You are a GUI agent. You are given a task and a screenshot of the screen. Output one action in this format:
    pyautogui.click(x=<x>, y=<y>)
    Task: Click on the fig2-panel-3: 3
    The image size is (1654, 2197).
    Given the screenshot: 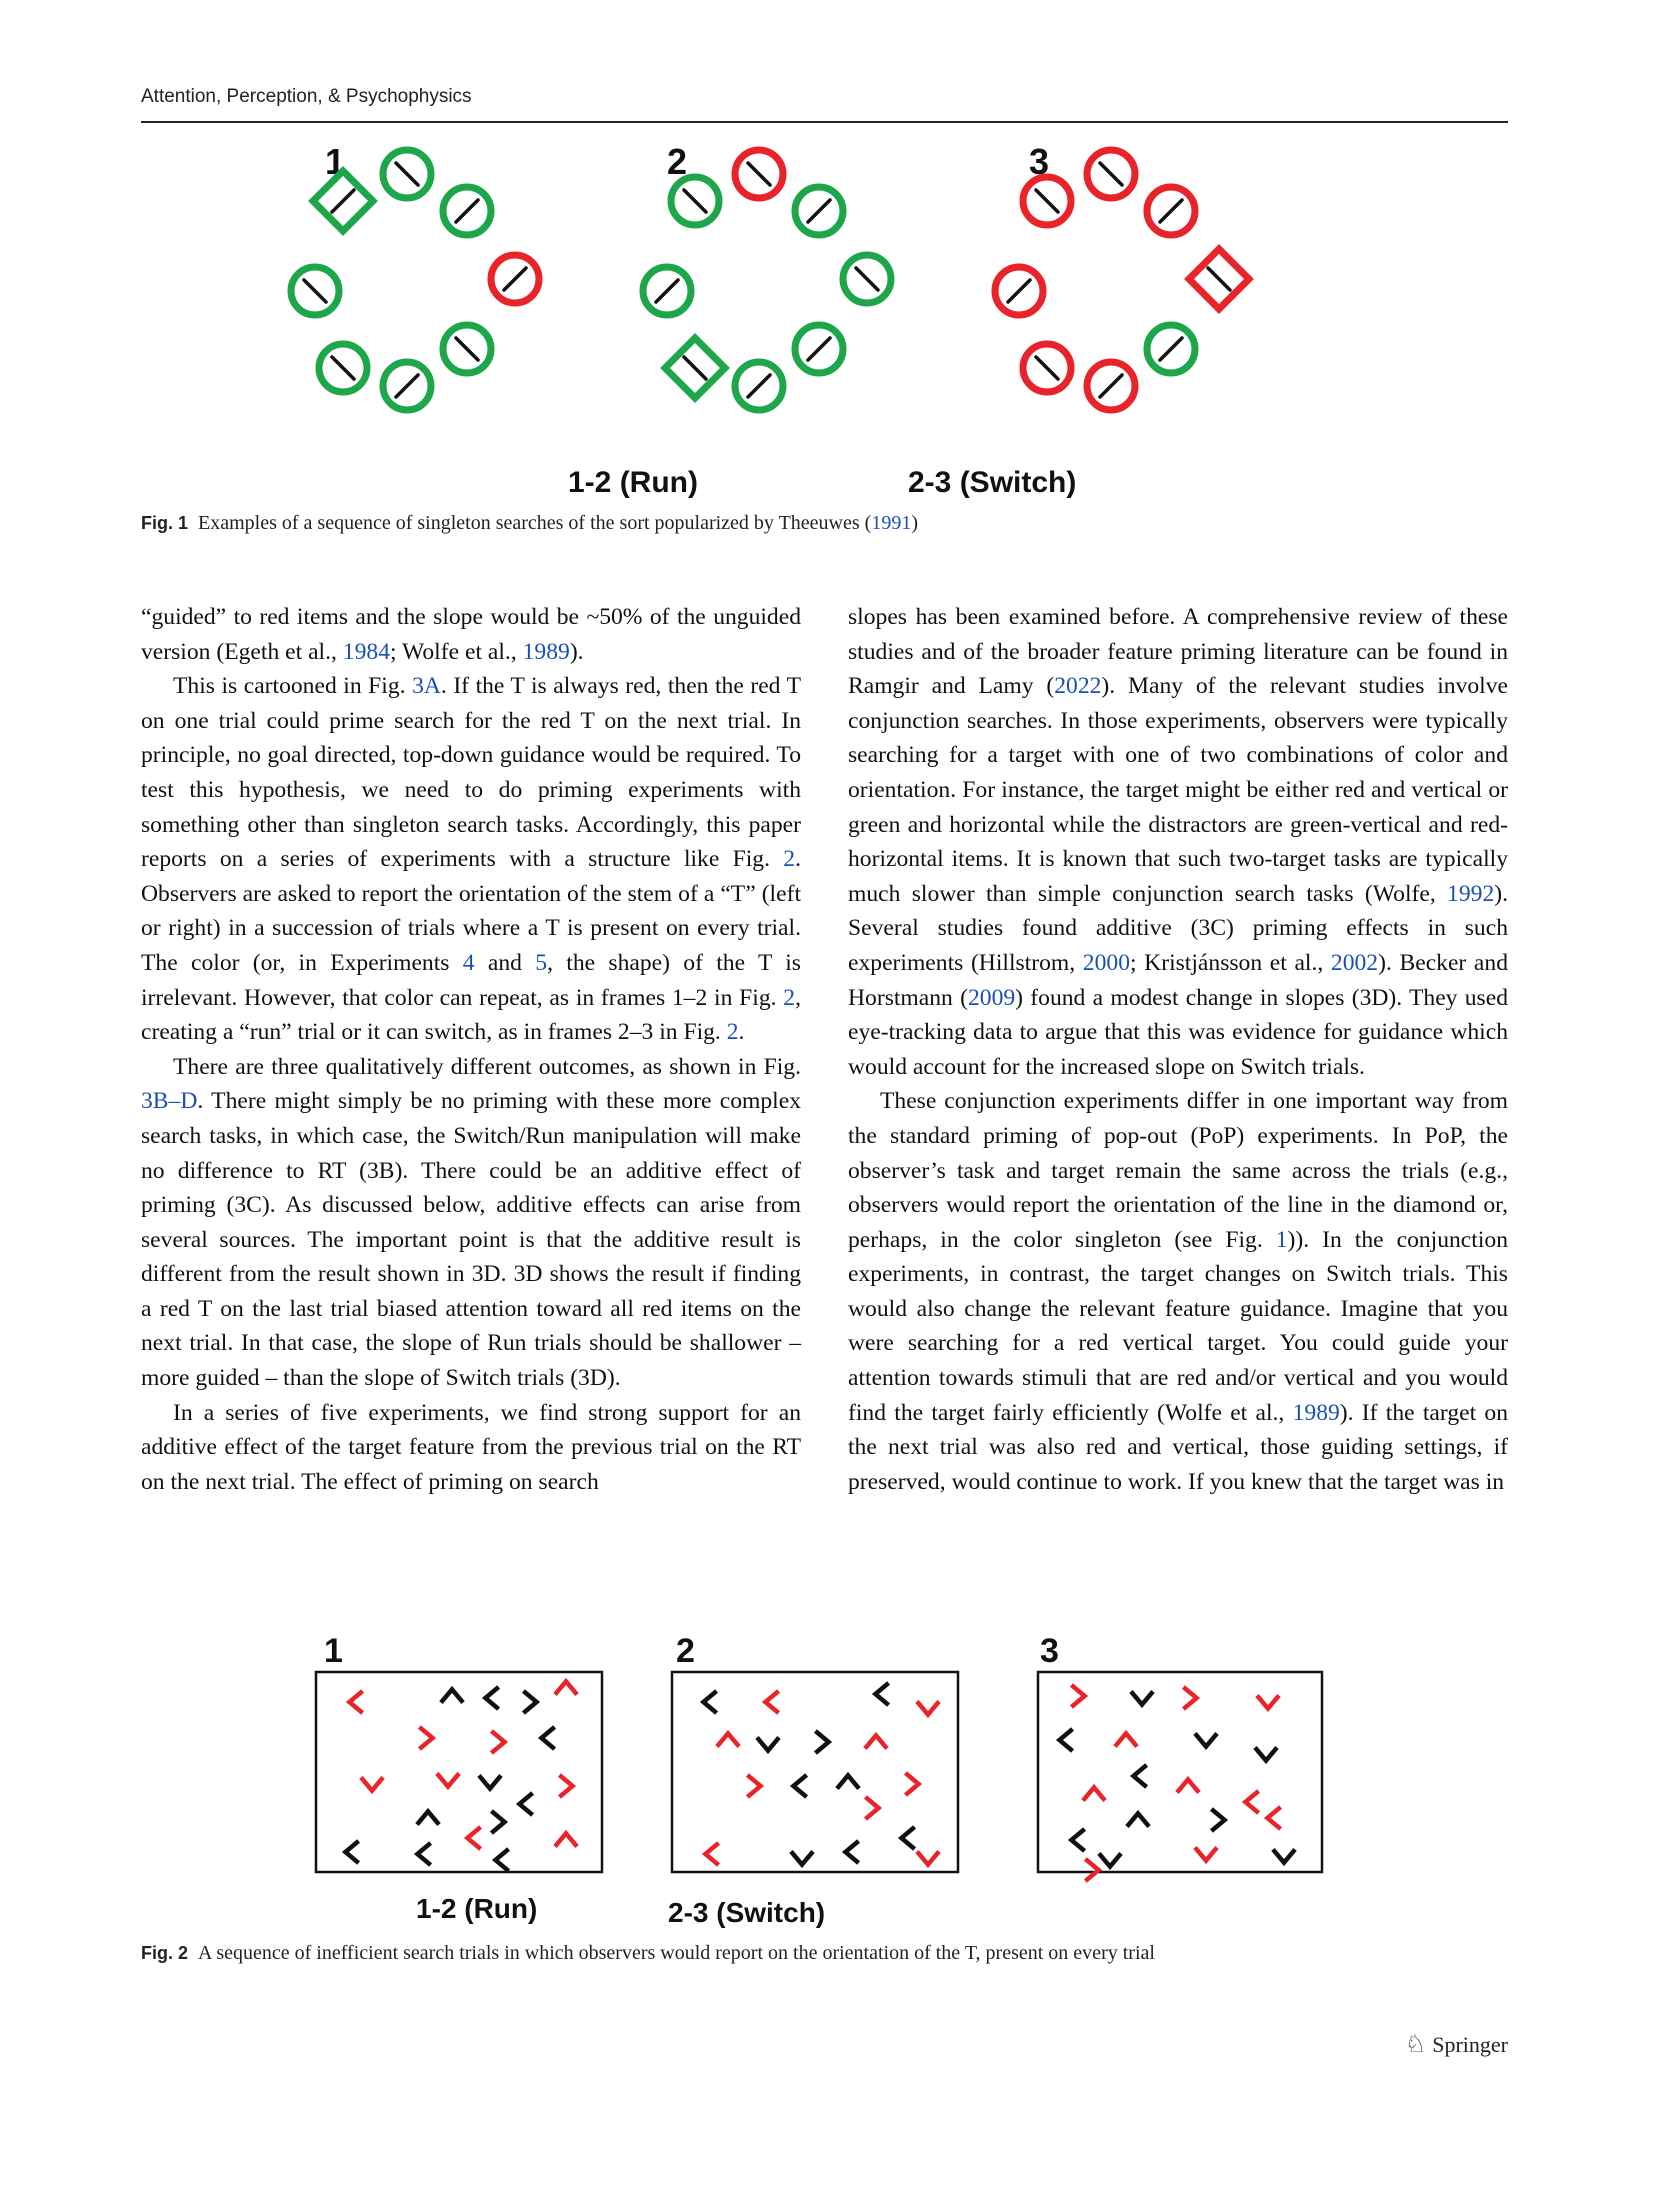 What is the action you would take?
    pyautogui.click(x=1180, y=1757)
    